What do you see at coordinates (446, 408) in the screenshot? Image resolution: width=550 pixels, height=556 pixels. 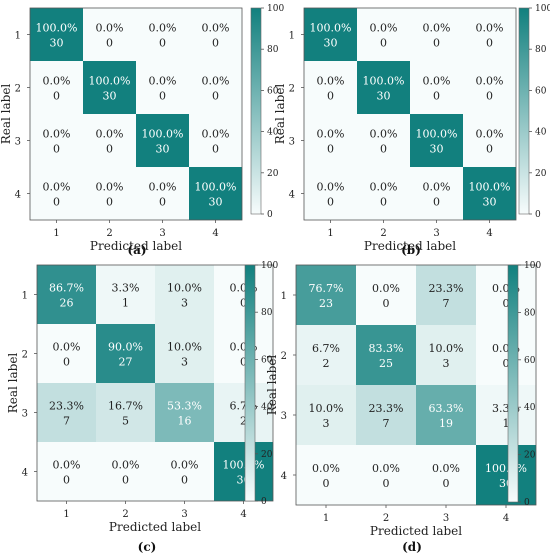 I see `cell-percent-label: 63.3%` at bounding box center [446, 408].